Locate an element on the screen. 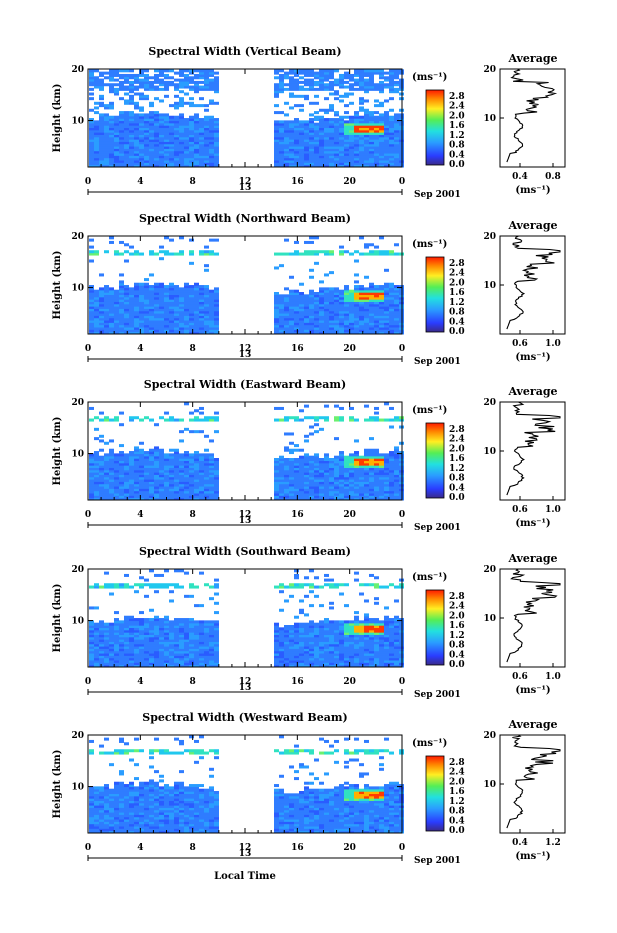 This screenshot has height=933, width=617. colorbar-tick-label: 2.4 is located at coordinates (457, 274).